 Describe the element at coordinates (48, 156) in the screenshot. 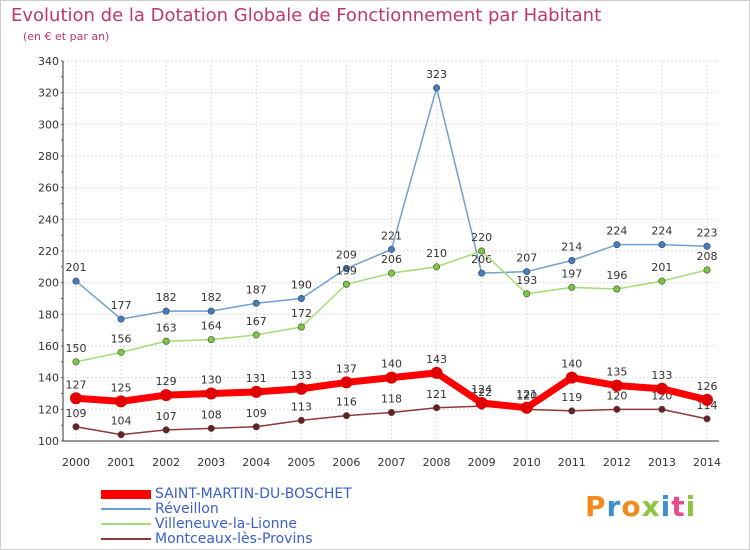

I see `y-tick-label: 280` at that location.